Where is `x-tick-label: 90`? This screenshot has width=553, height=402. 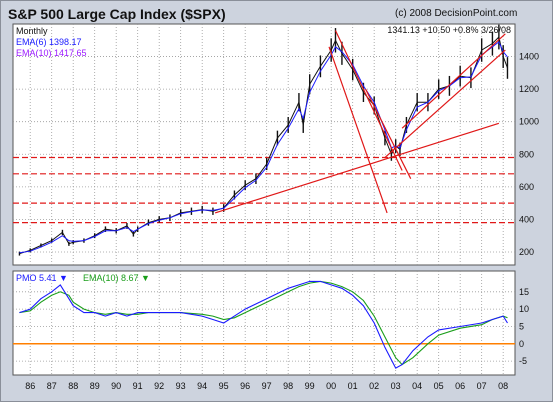 x-tick-label: 90 is located at coordinates (116, 386).